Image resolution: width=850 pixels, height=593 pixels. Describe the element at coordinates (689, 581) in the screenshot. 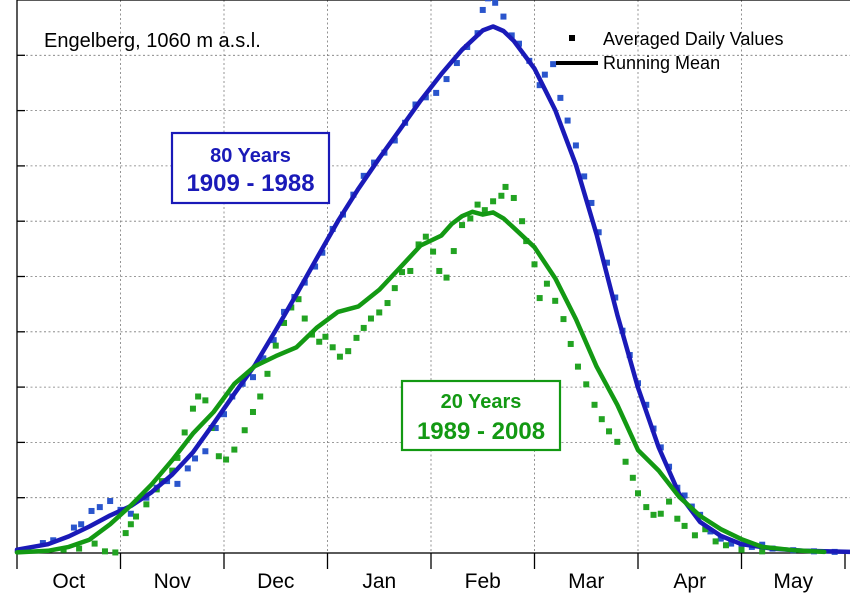

I see `month-label: Apr` at that location.